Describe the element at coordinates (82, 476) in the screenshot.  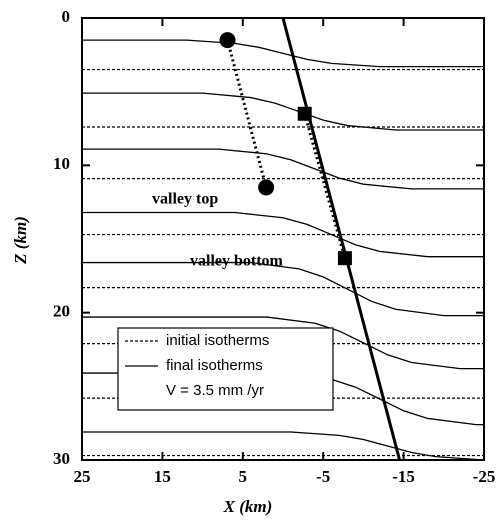
I see `x-tick-label: 25` at that location.